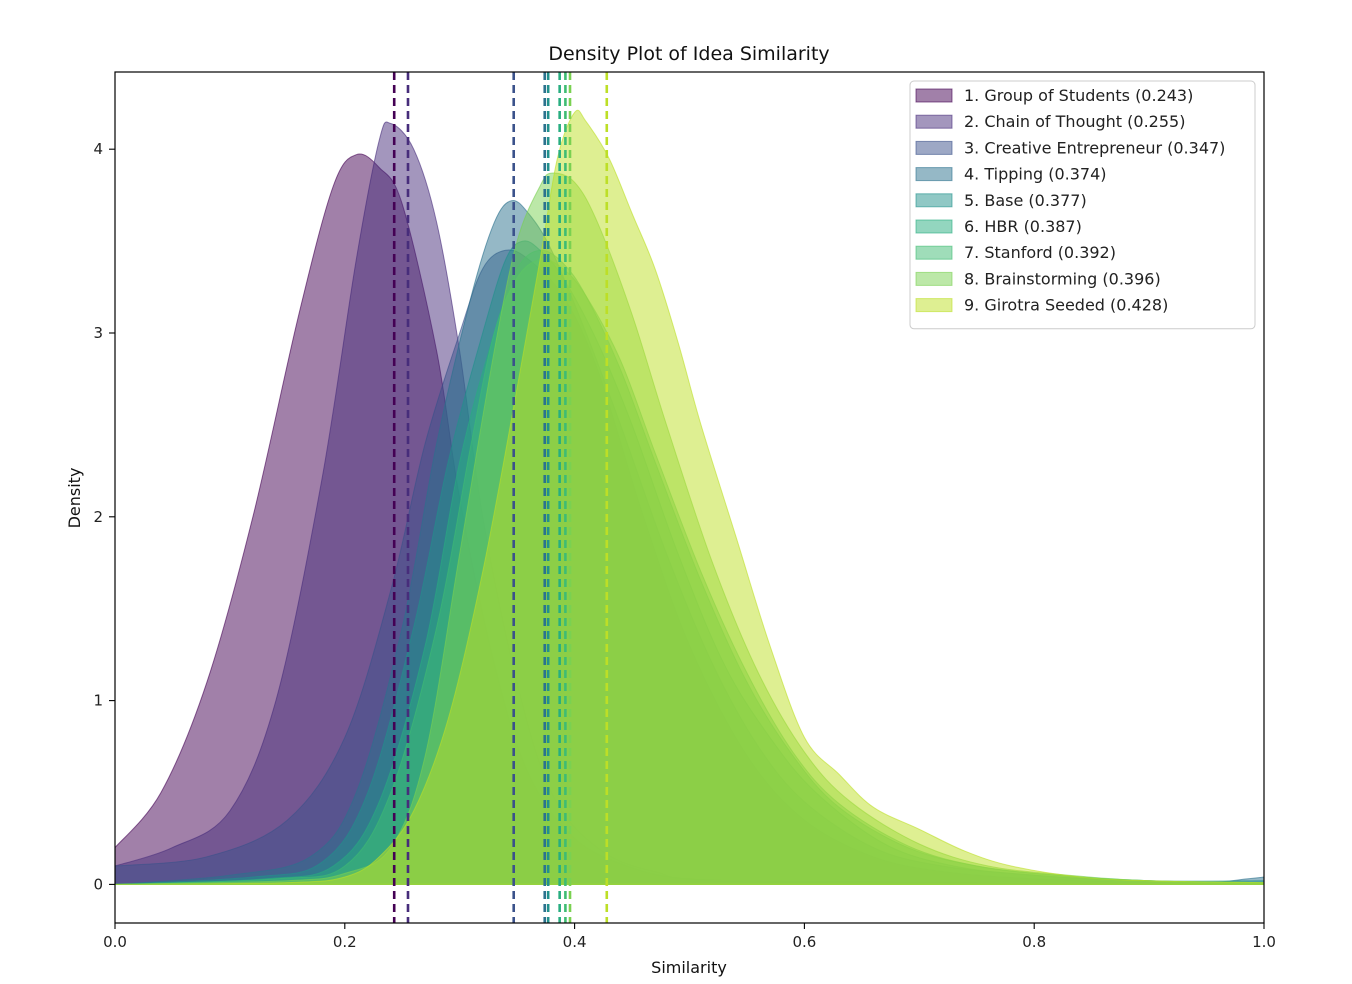 Image resolution: width=1352 pixels, height=984 pixels. I want to click on x-tick-label: 0.0, so click(115, 942).